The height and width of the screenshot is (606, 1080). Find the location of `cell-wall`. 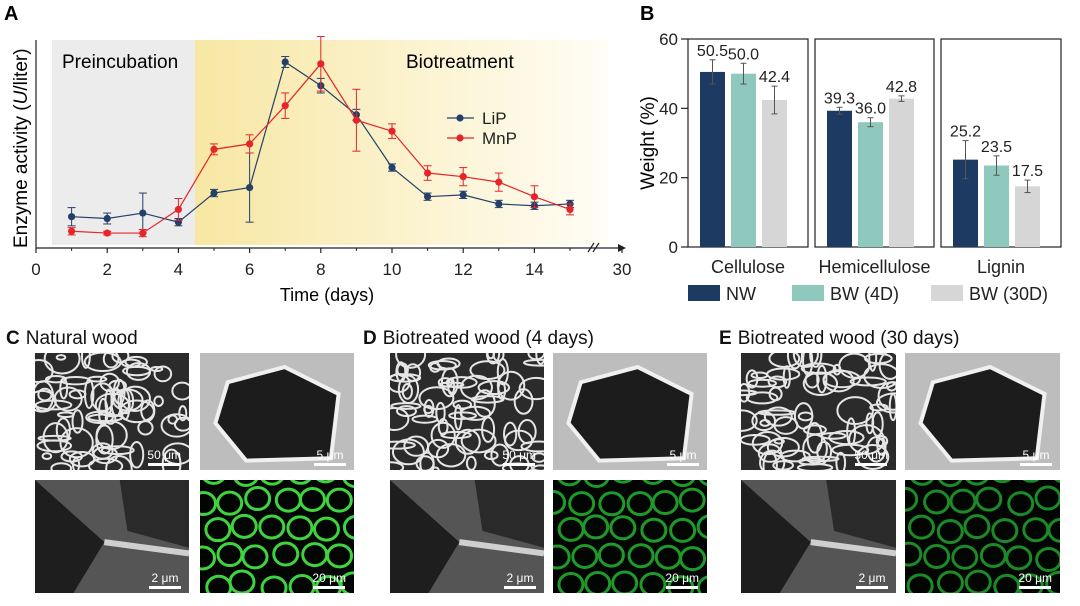

cell-wall is located at coordinates (501, 548).